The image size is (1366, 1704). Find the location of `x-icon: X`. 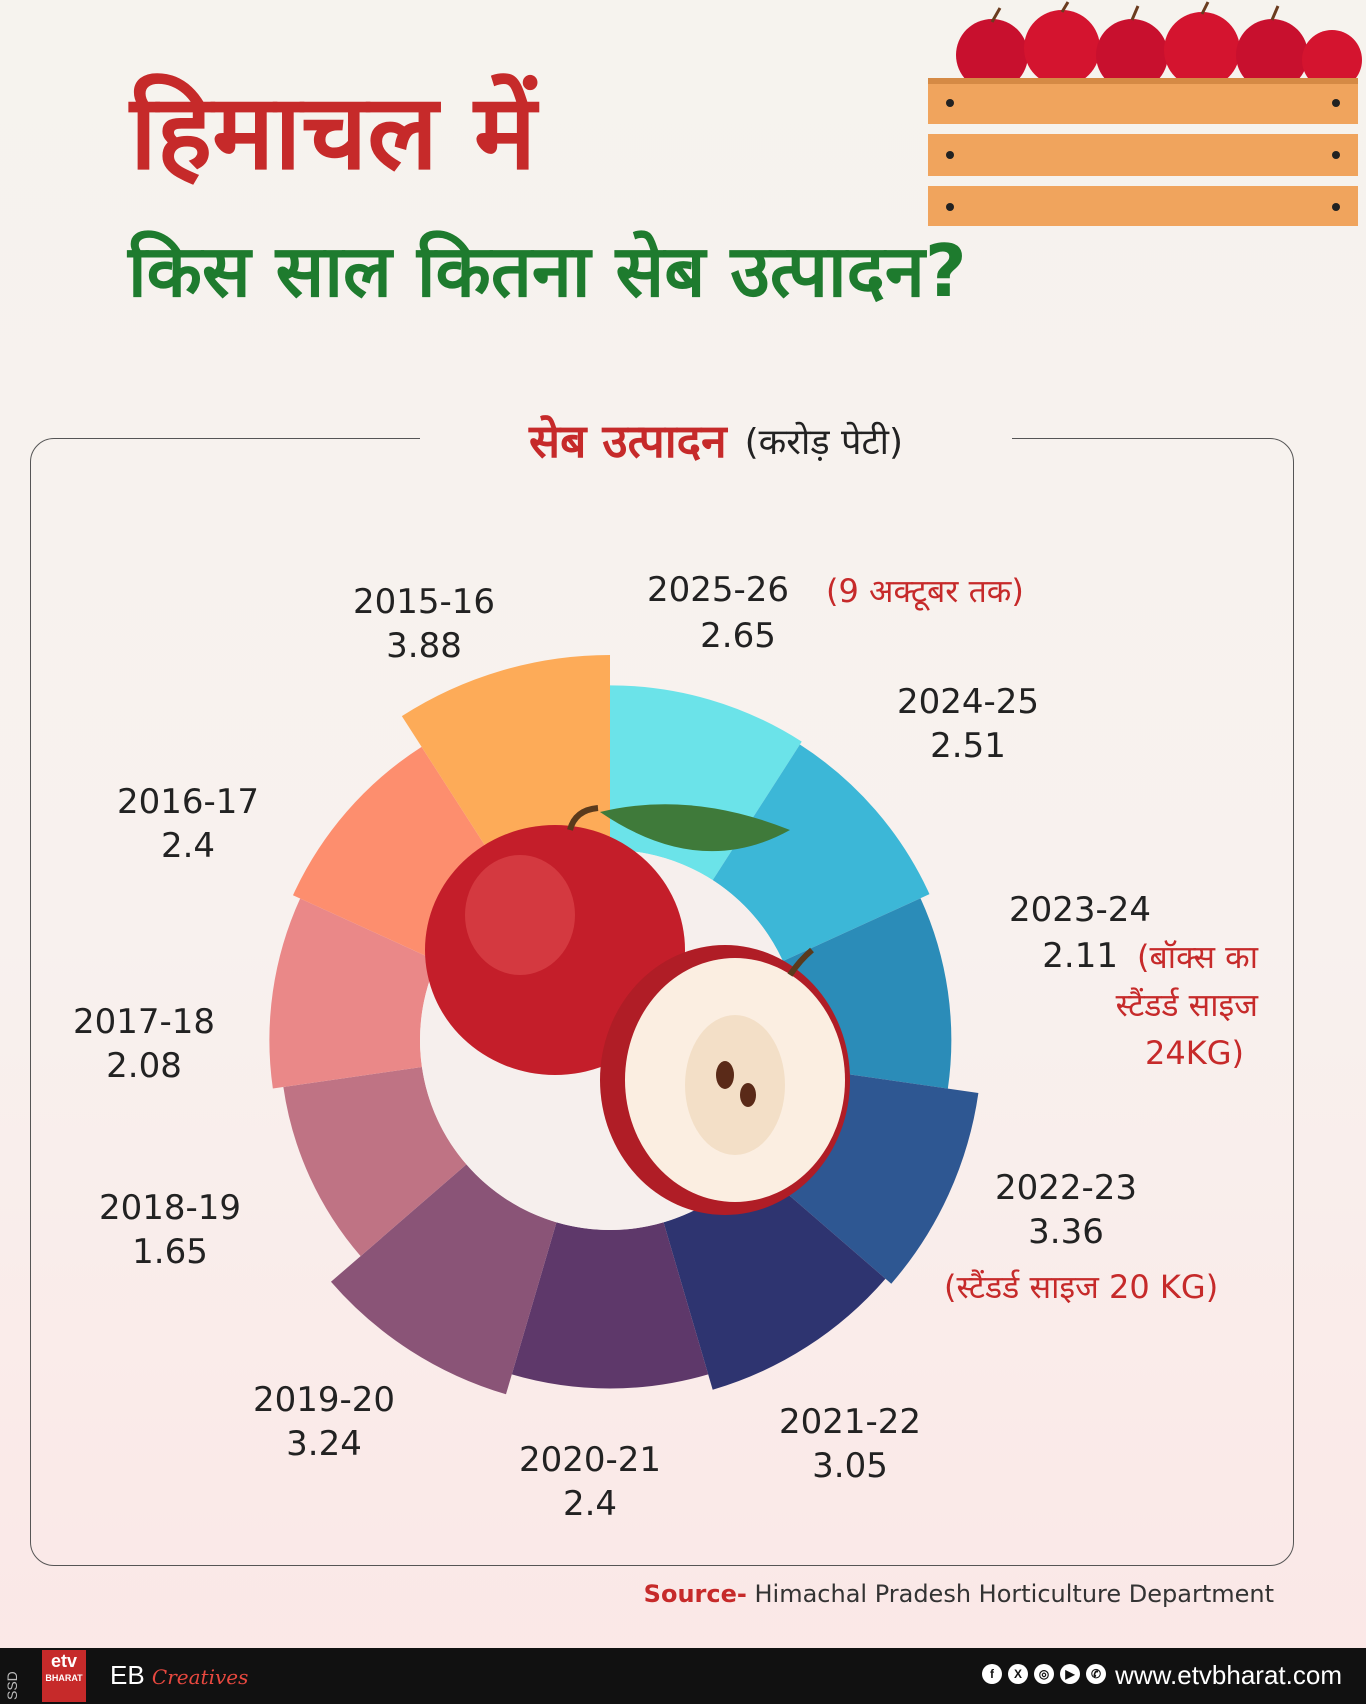

x-icon: X is located at coordinates (1018, 1674).